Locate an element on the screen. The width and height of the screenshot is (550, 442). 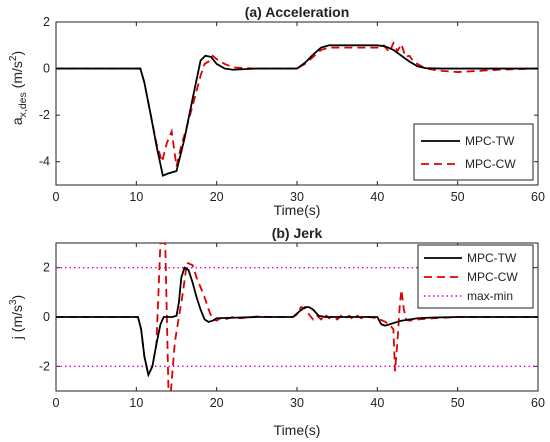
jerk-legend-box is located at coordinates (475, 276).